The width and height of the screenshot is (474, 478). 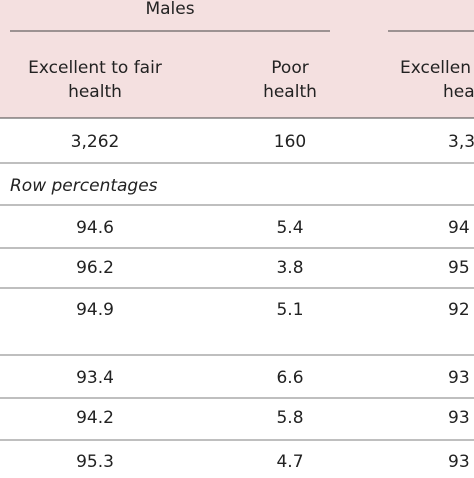 I want to click on cell: 96.2, so click(x=95, y=268).